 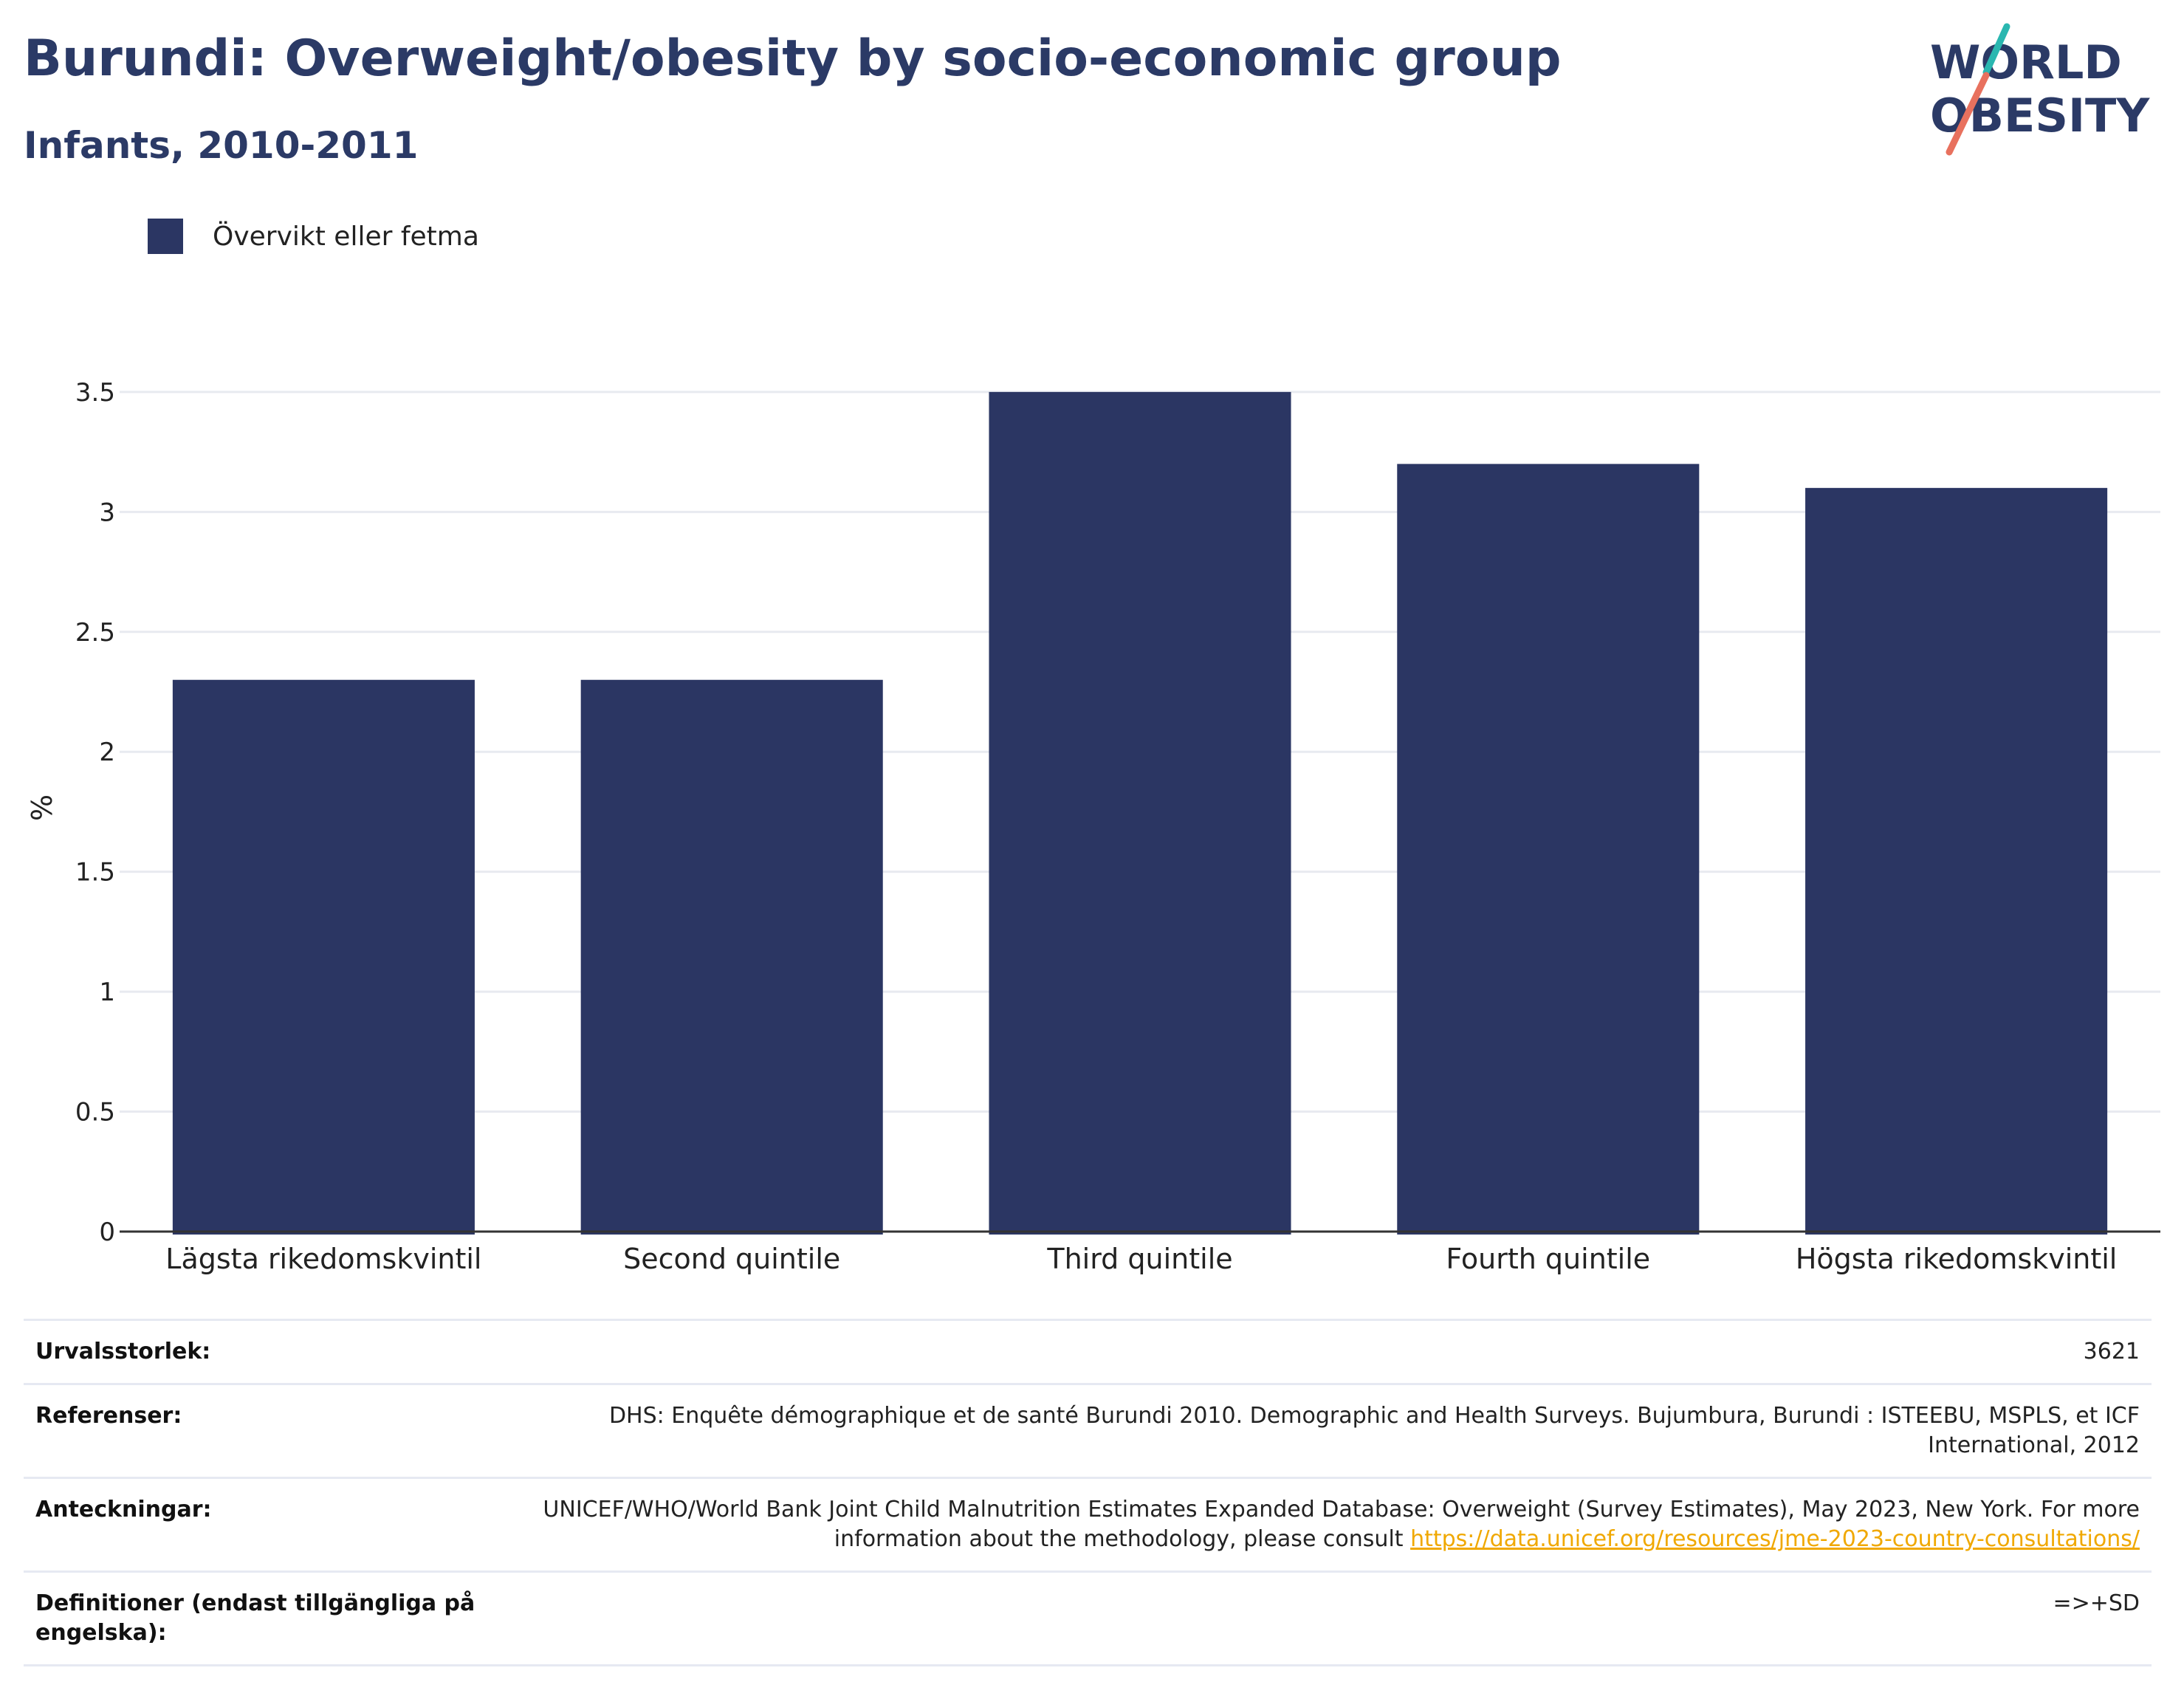 I want to click on legend-label: Övervikt eller fetma, so click(x=346, y=237).